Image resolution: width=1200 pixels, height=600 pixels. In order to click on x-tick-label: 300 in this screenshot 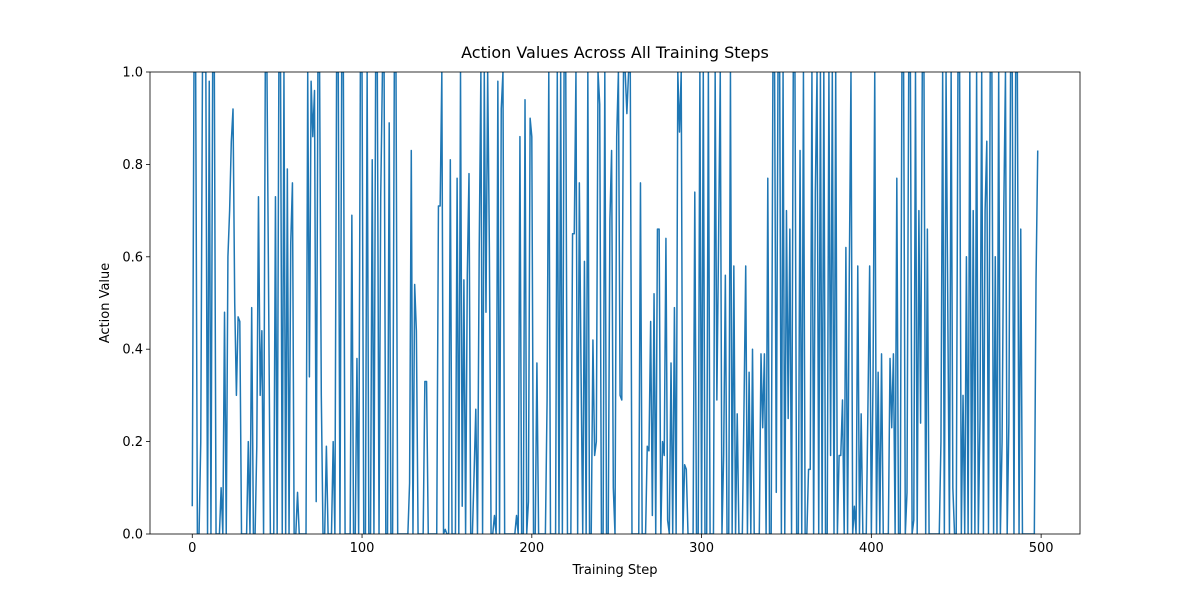, I will do `click(701, 548)`.